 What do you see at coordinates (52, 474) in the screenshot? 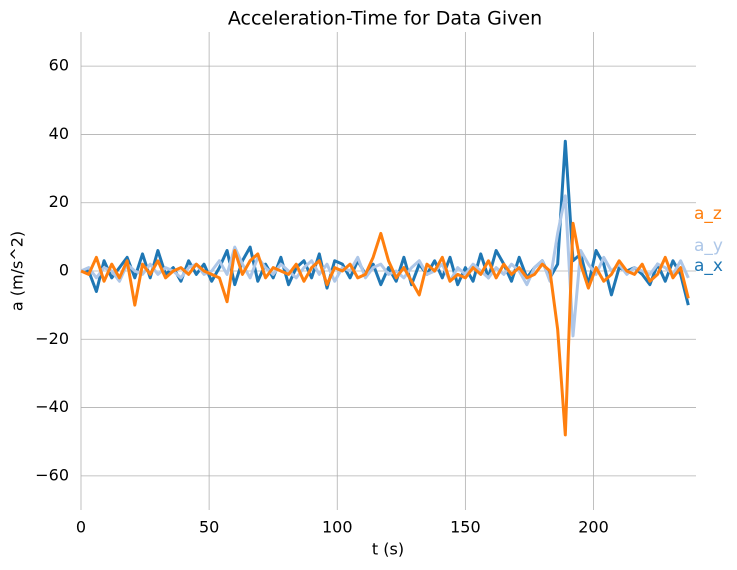
I see `y-tick-label: −60` at bounding box center [52, 474].